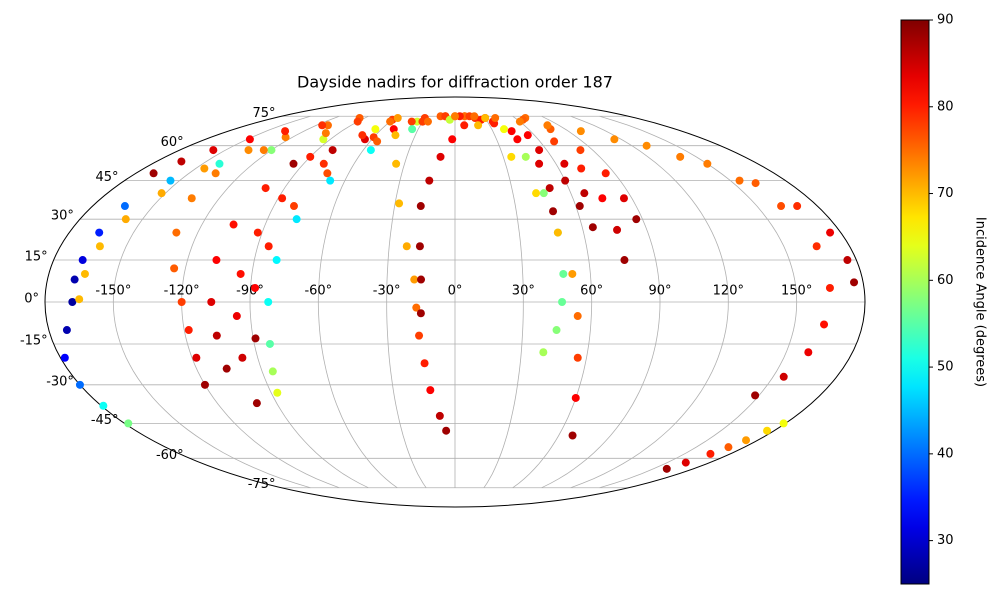  What do you see at coordinates (945, 106) in the screenshot?
I see `colorbar-tick-label: 80` at bounding box center [945, 106].